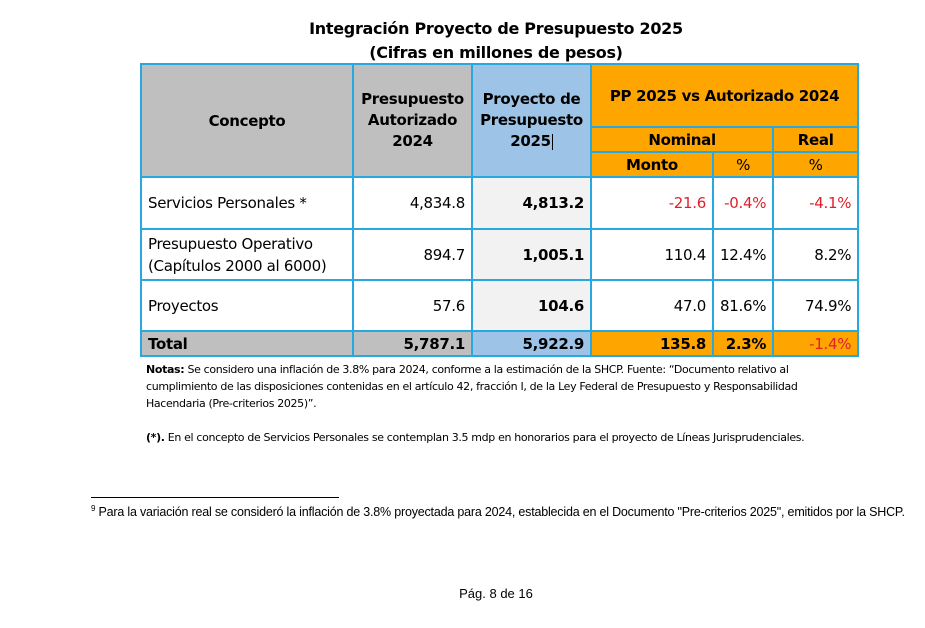  I want to click on cell-concepto: Servicios Personales *, so click(247, 203).